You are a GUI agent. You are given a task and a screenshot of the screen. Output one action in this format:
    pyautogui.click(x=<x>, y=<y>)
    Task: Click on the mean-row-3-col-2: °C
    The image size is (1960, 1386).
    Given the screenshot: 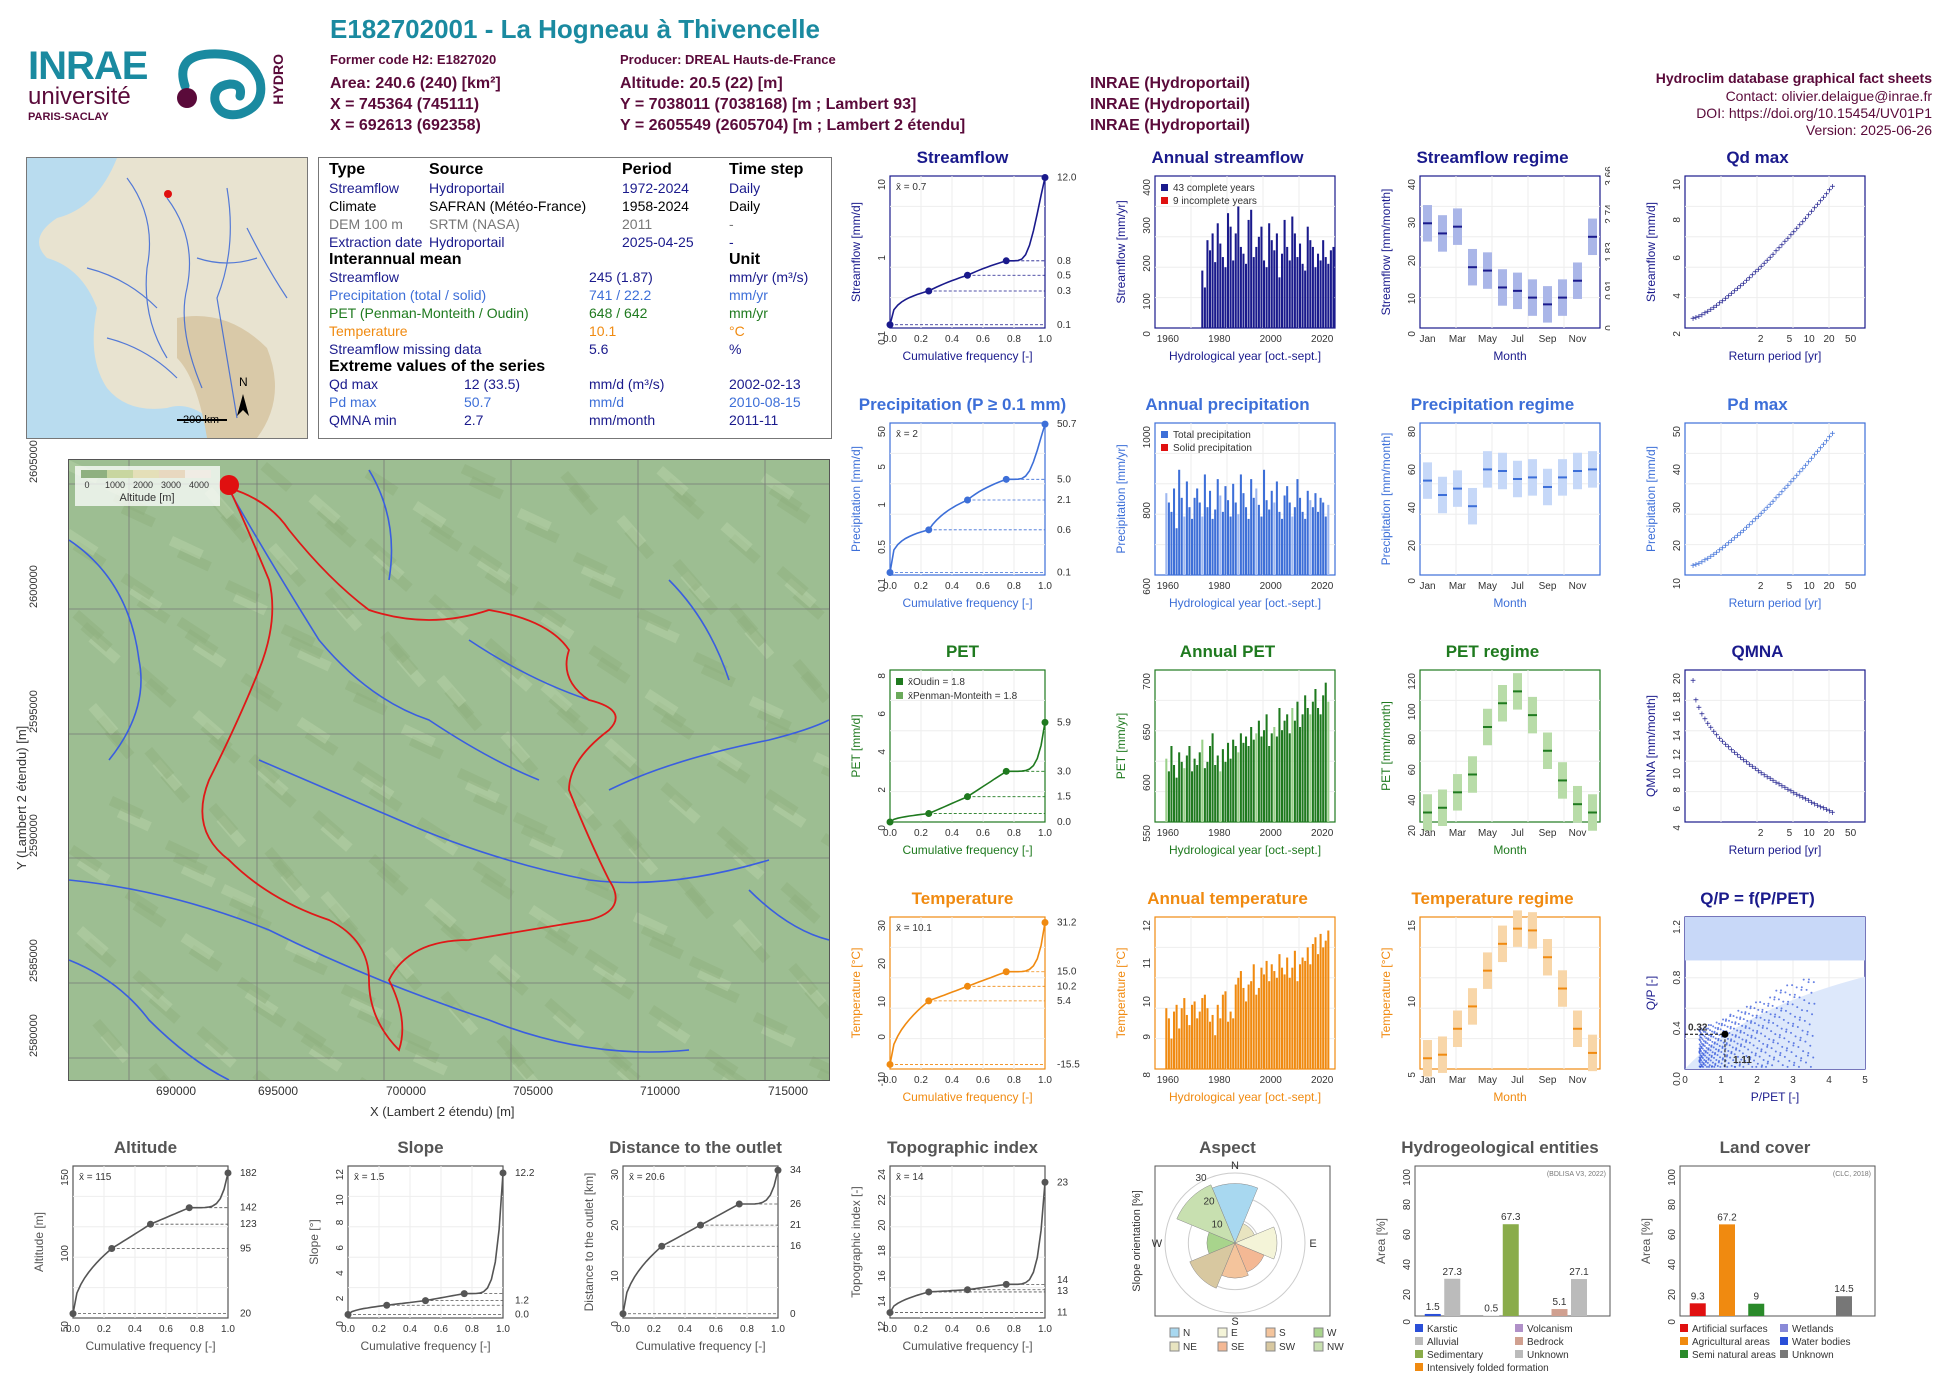 What is the action you would take?
    pyautogui.click(x=737, y=331)
    